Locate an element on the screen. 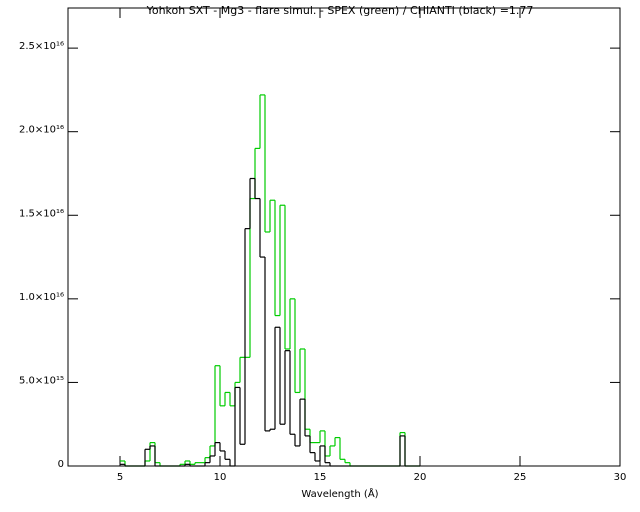 This screenshot has height=512, width=640. x-tick-label: 10 is located at coordinates (220, 477).